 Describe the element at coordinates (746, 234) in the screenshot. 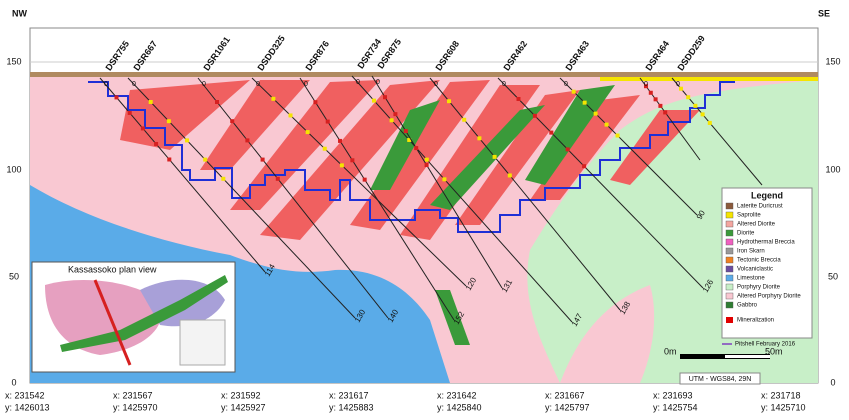

I see `legend-item: Diorite` at that location.